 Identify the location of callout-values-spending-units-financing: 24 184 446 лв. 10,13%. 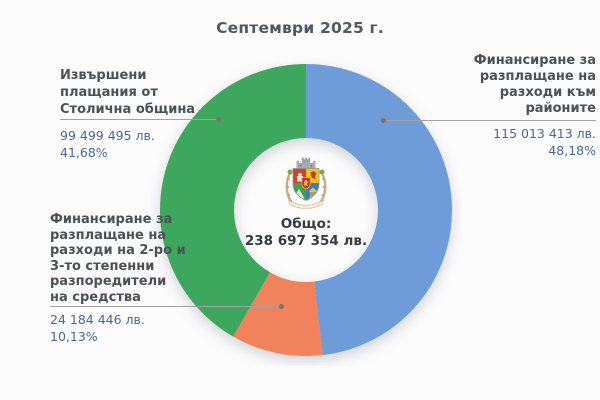
(97, 328).